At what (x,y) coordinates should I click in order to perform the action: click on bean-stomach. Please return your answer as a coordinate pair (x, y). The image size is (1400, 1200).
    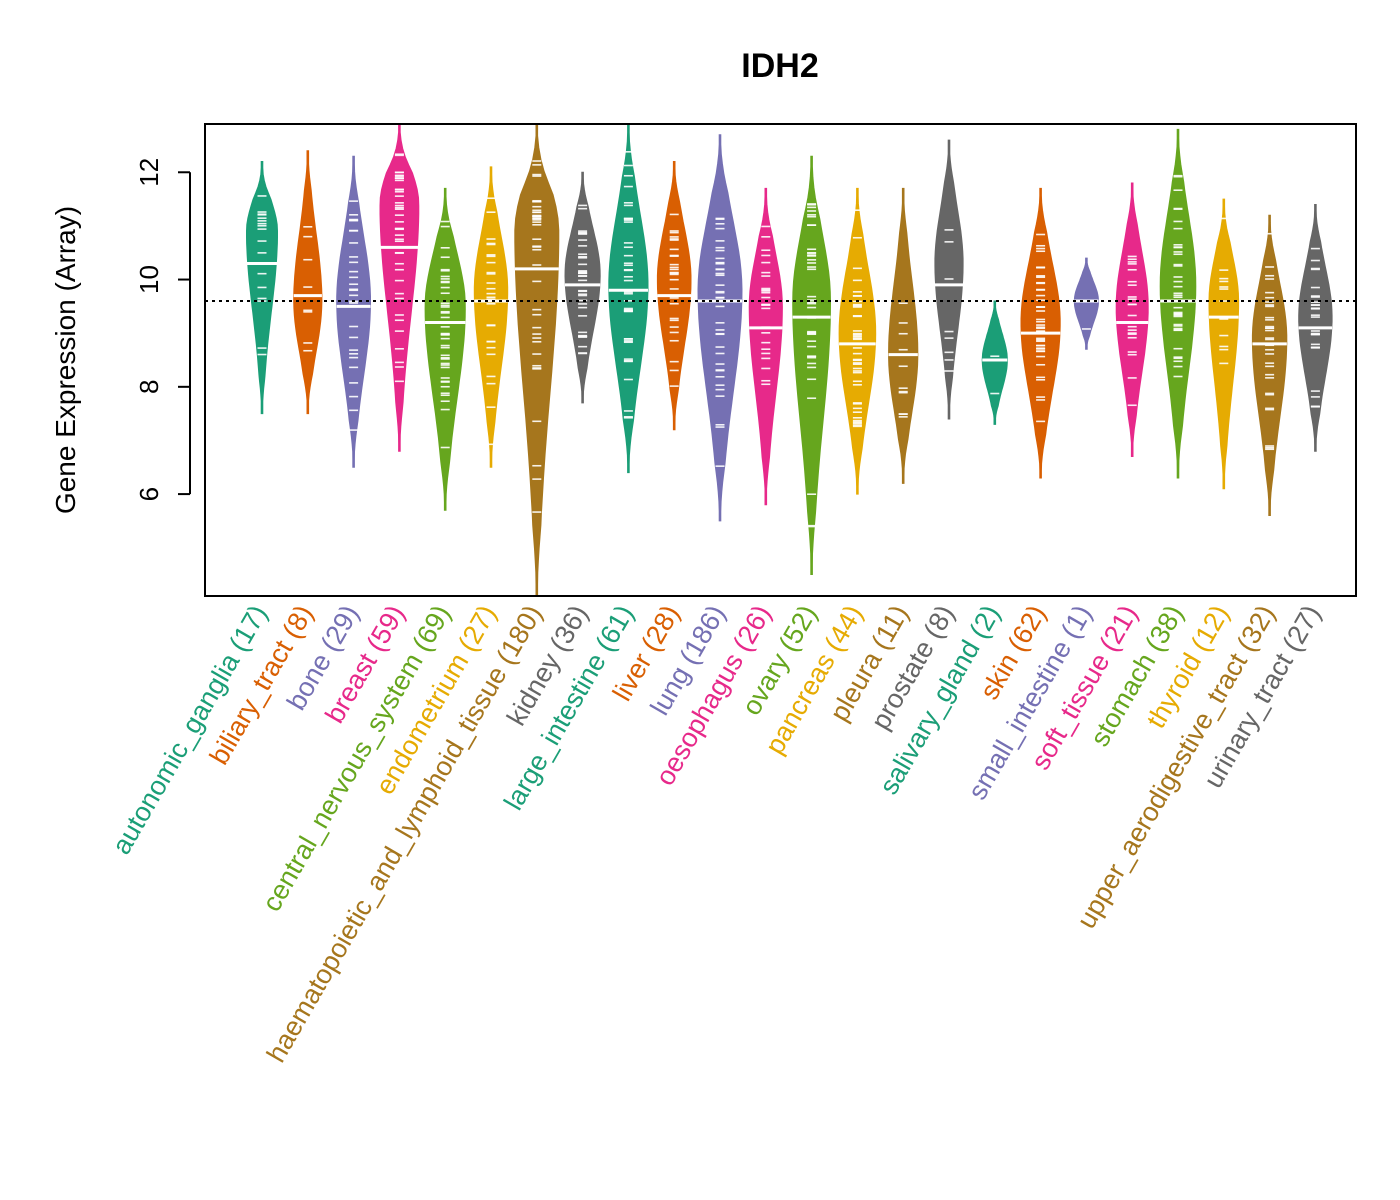
    Looking at the image, I should click on (1178, 303).